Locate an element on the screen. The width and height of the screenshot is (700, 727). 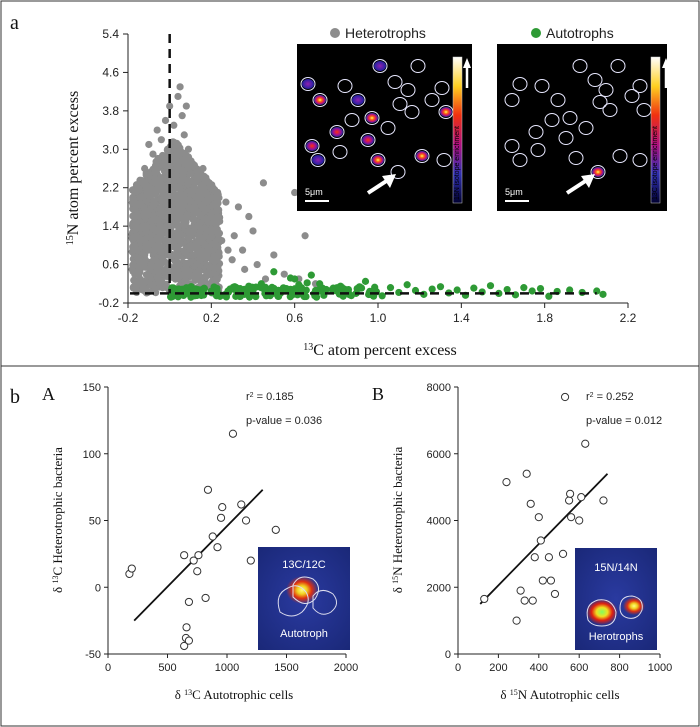
panel-a-x-tick-label: 1.8 is located at coordinates (544, 318).